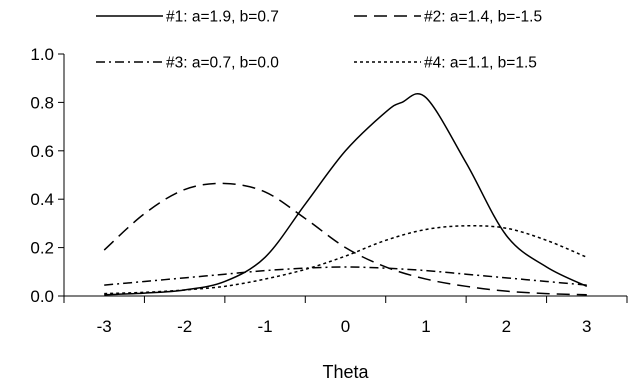 This screenshot has height=384, width=631. What do you see at coordinates (222, 17) in the screenshot?
I see `legend-label-1: #1: a=1.9, b=0.7` at bounding box center [222, 17].